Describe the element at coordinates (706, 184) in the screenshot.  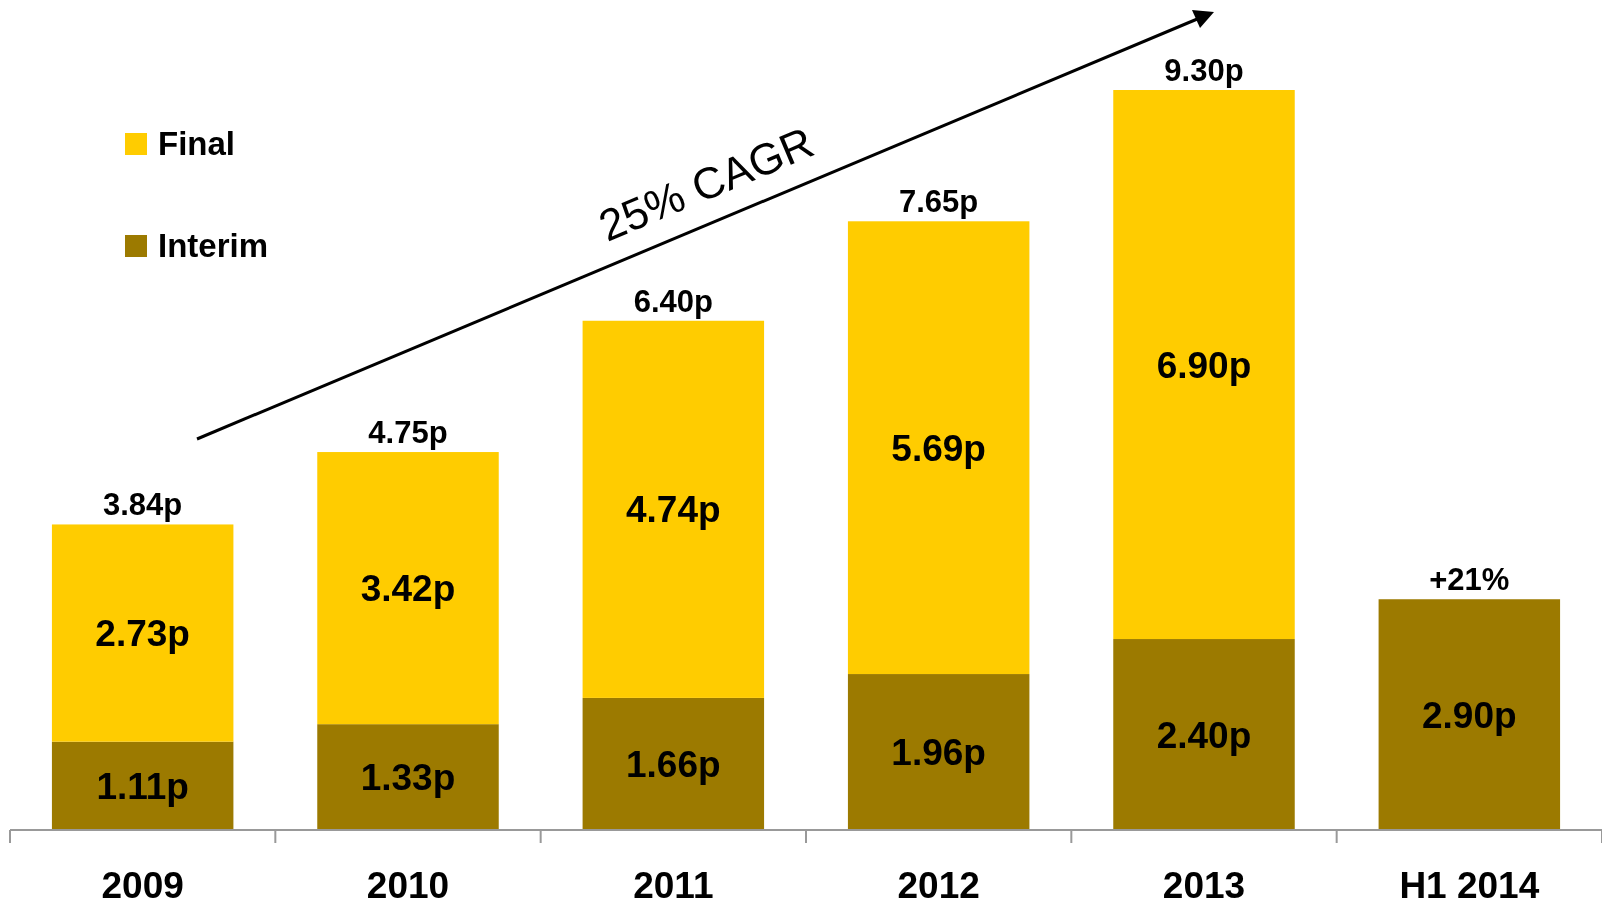
I see `annotation: 25% CAGR` at that location.